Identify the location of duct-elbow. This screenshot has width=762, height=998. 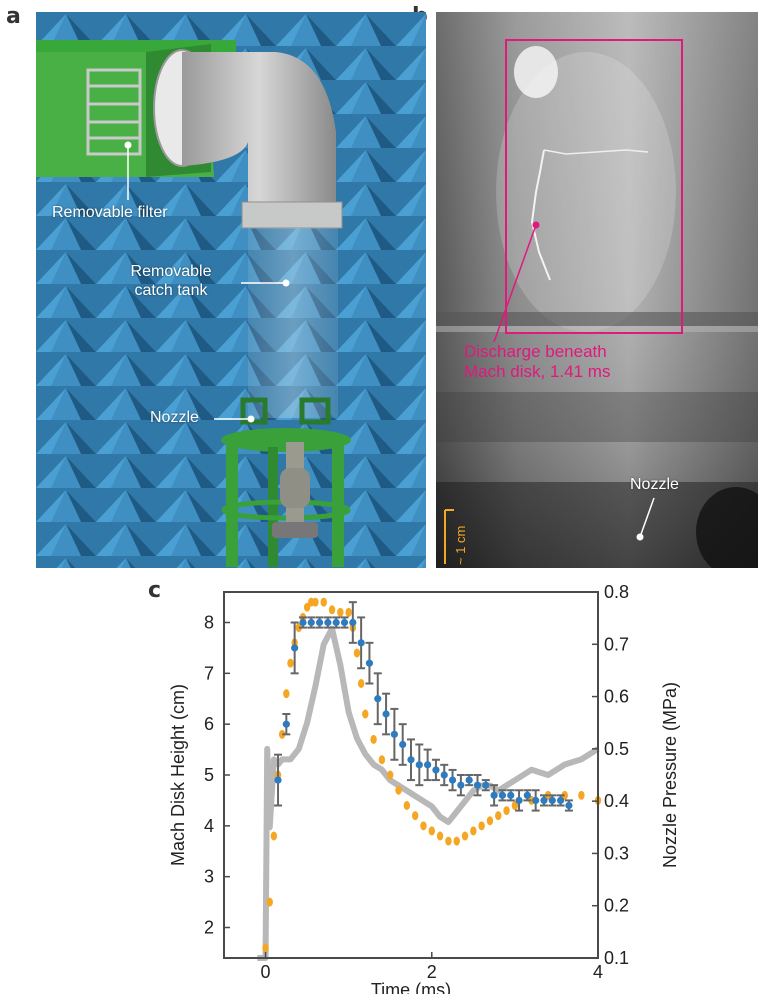
(259, 137).